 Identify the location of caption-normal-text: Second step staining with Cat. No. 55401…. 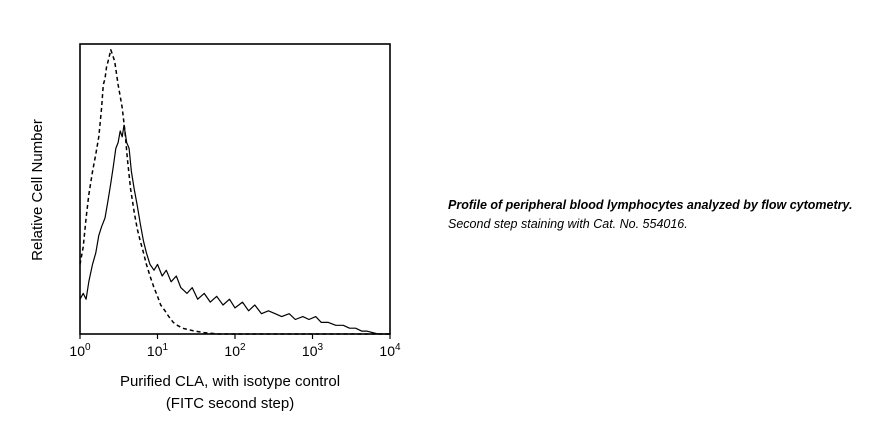
(568, 224).